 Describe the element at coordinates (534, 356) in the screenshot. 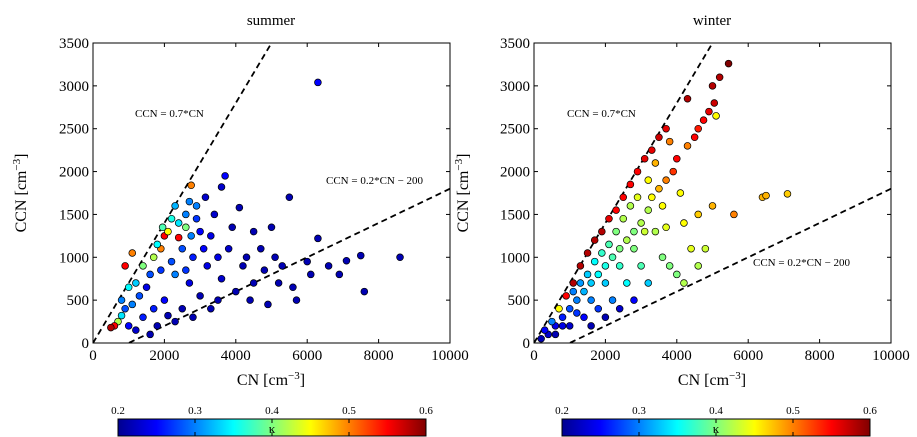

I see `x-tick-label: 0` at that location.